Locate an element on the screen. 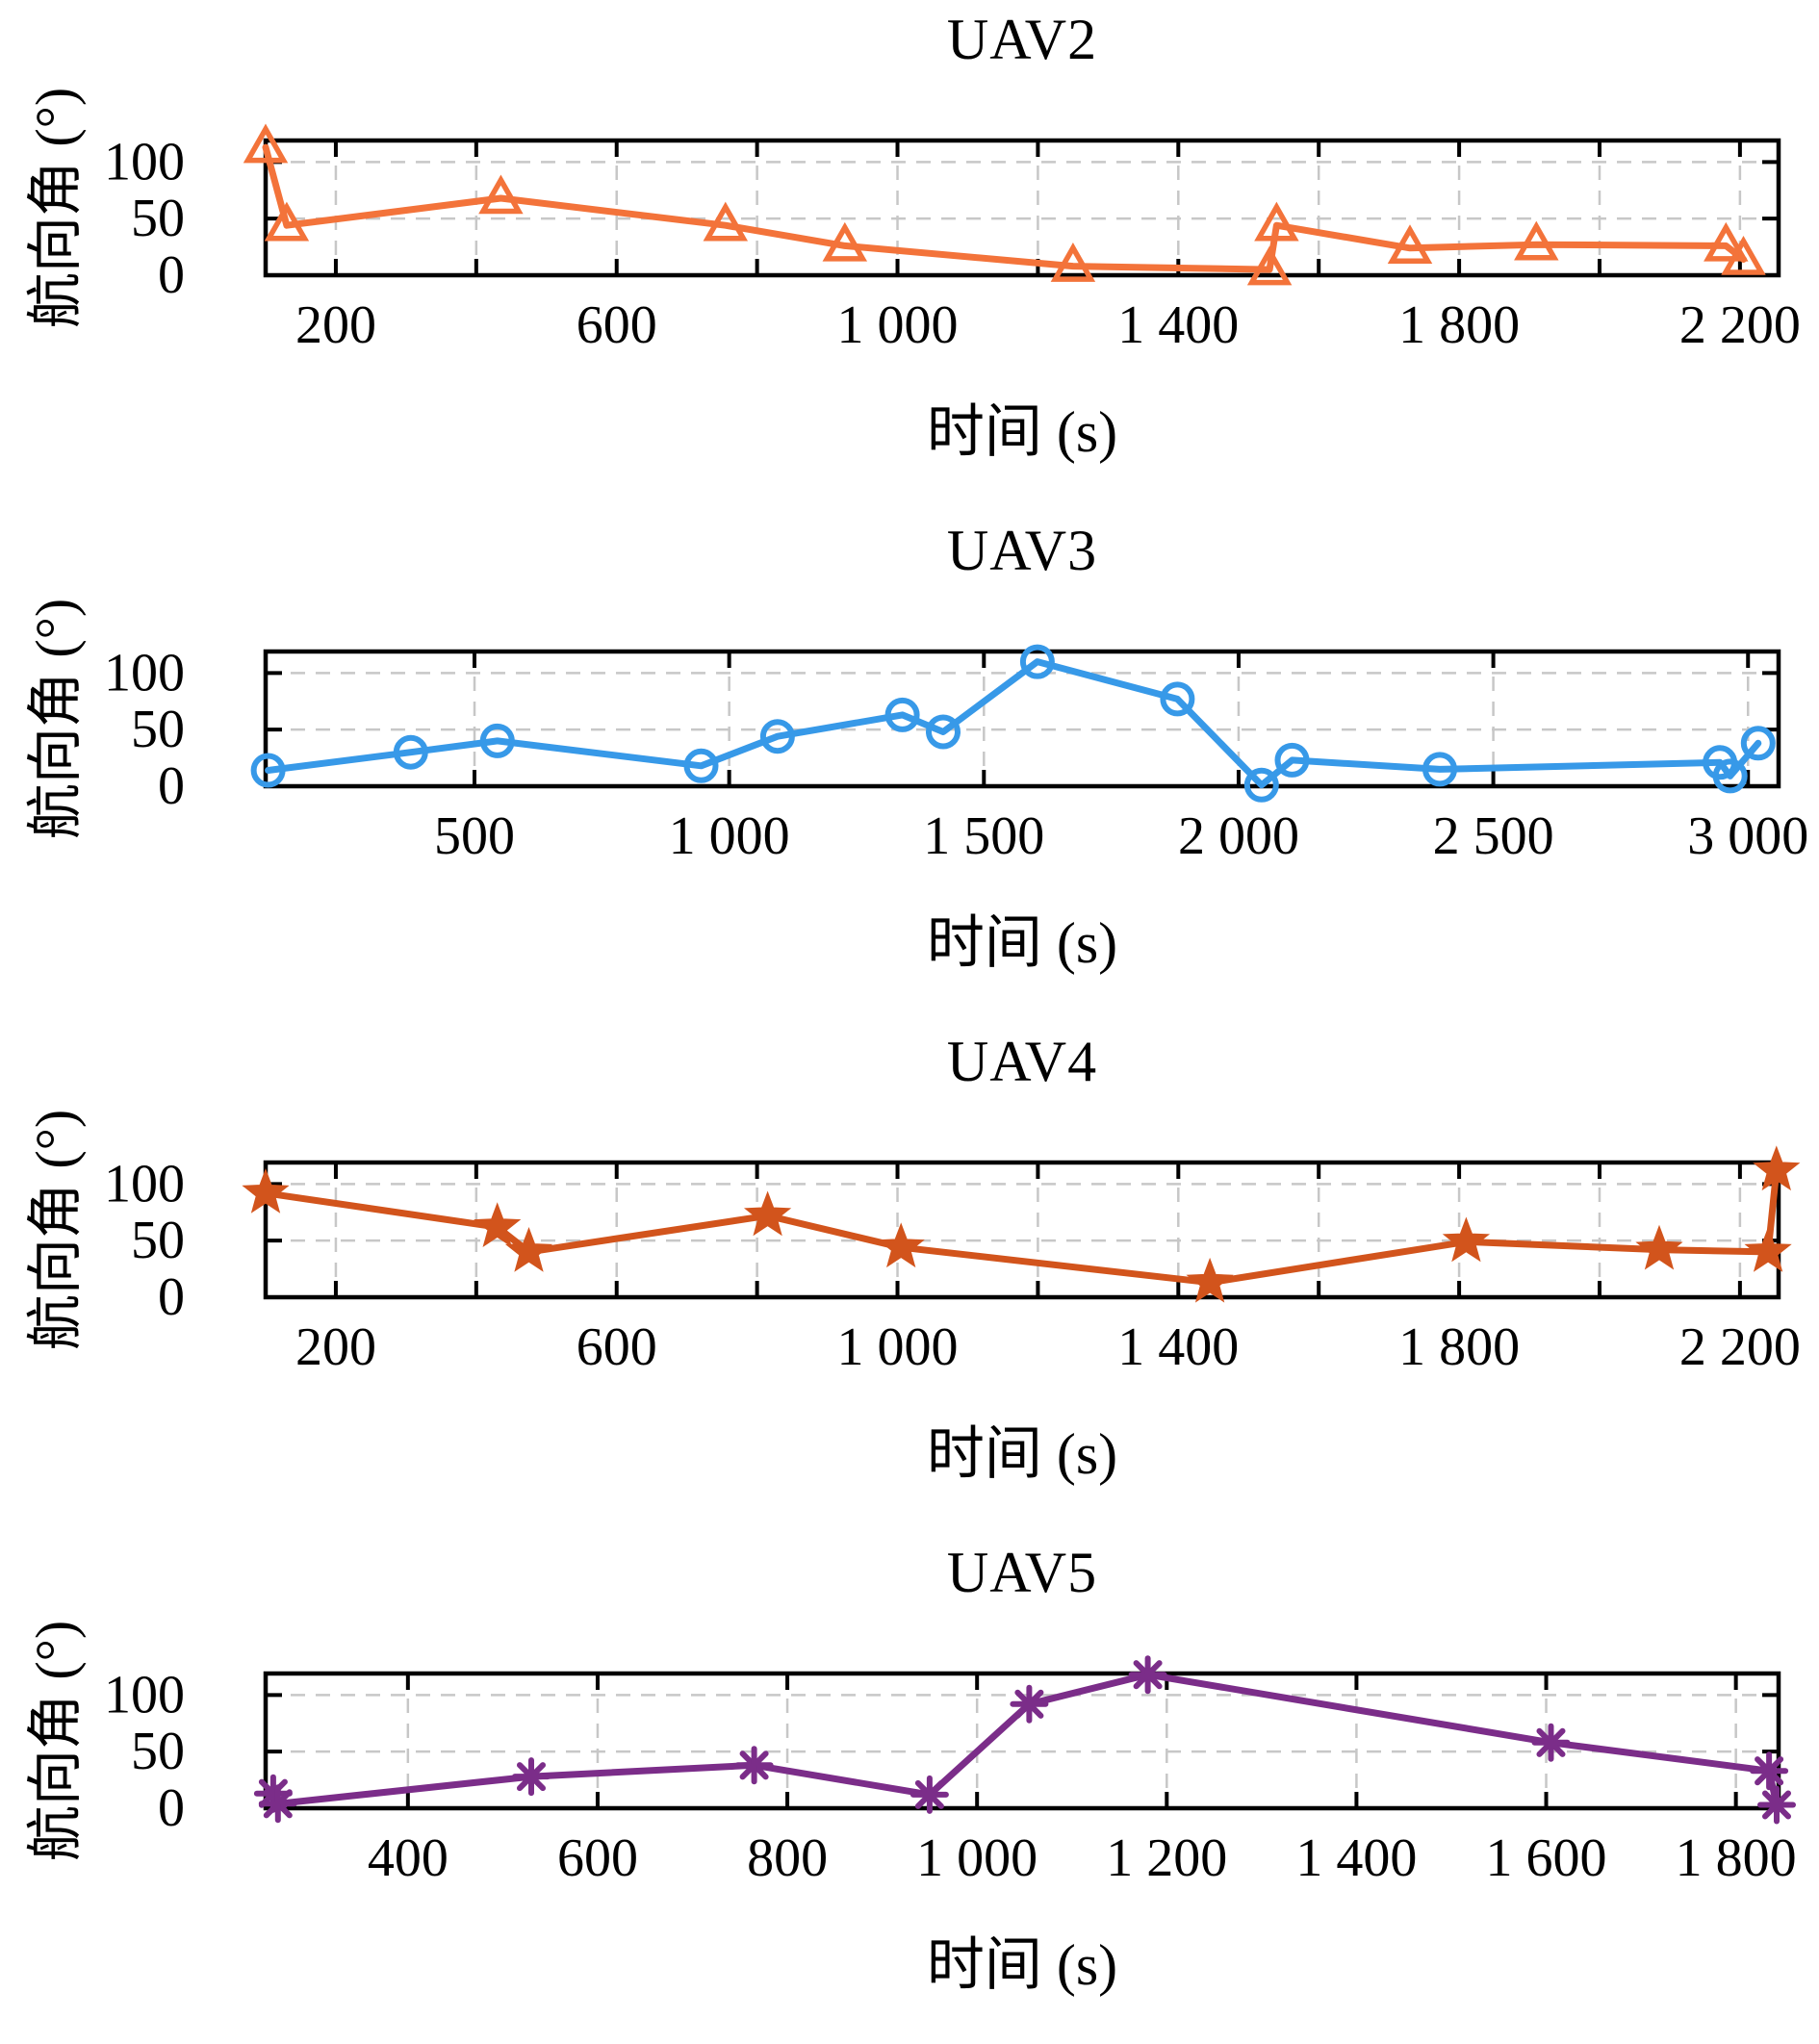 This screenshot has height=2044, width=1819. x-tick-label: 2 500 is located at coordinates (1493, 836).